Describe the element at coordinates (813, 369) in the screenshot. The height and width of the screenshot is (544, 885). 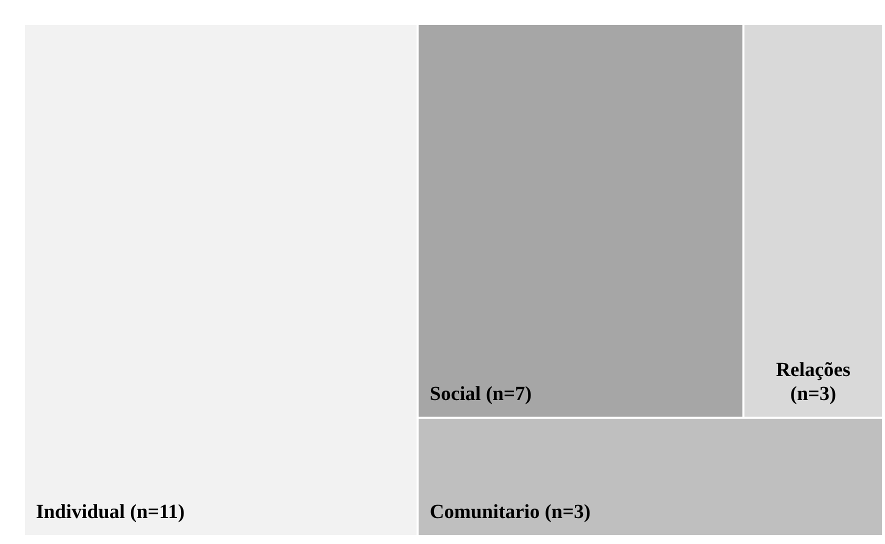
I see `category-label: Relações` at that location.